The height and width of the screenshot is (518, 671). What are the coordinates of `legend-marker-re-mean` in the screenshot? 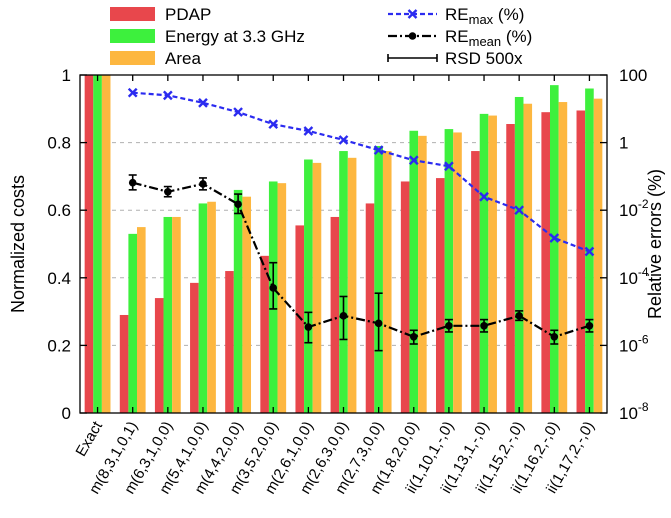 It's located at (412, 36).